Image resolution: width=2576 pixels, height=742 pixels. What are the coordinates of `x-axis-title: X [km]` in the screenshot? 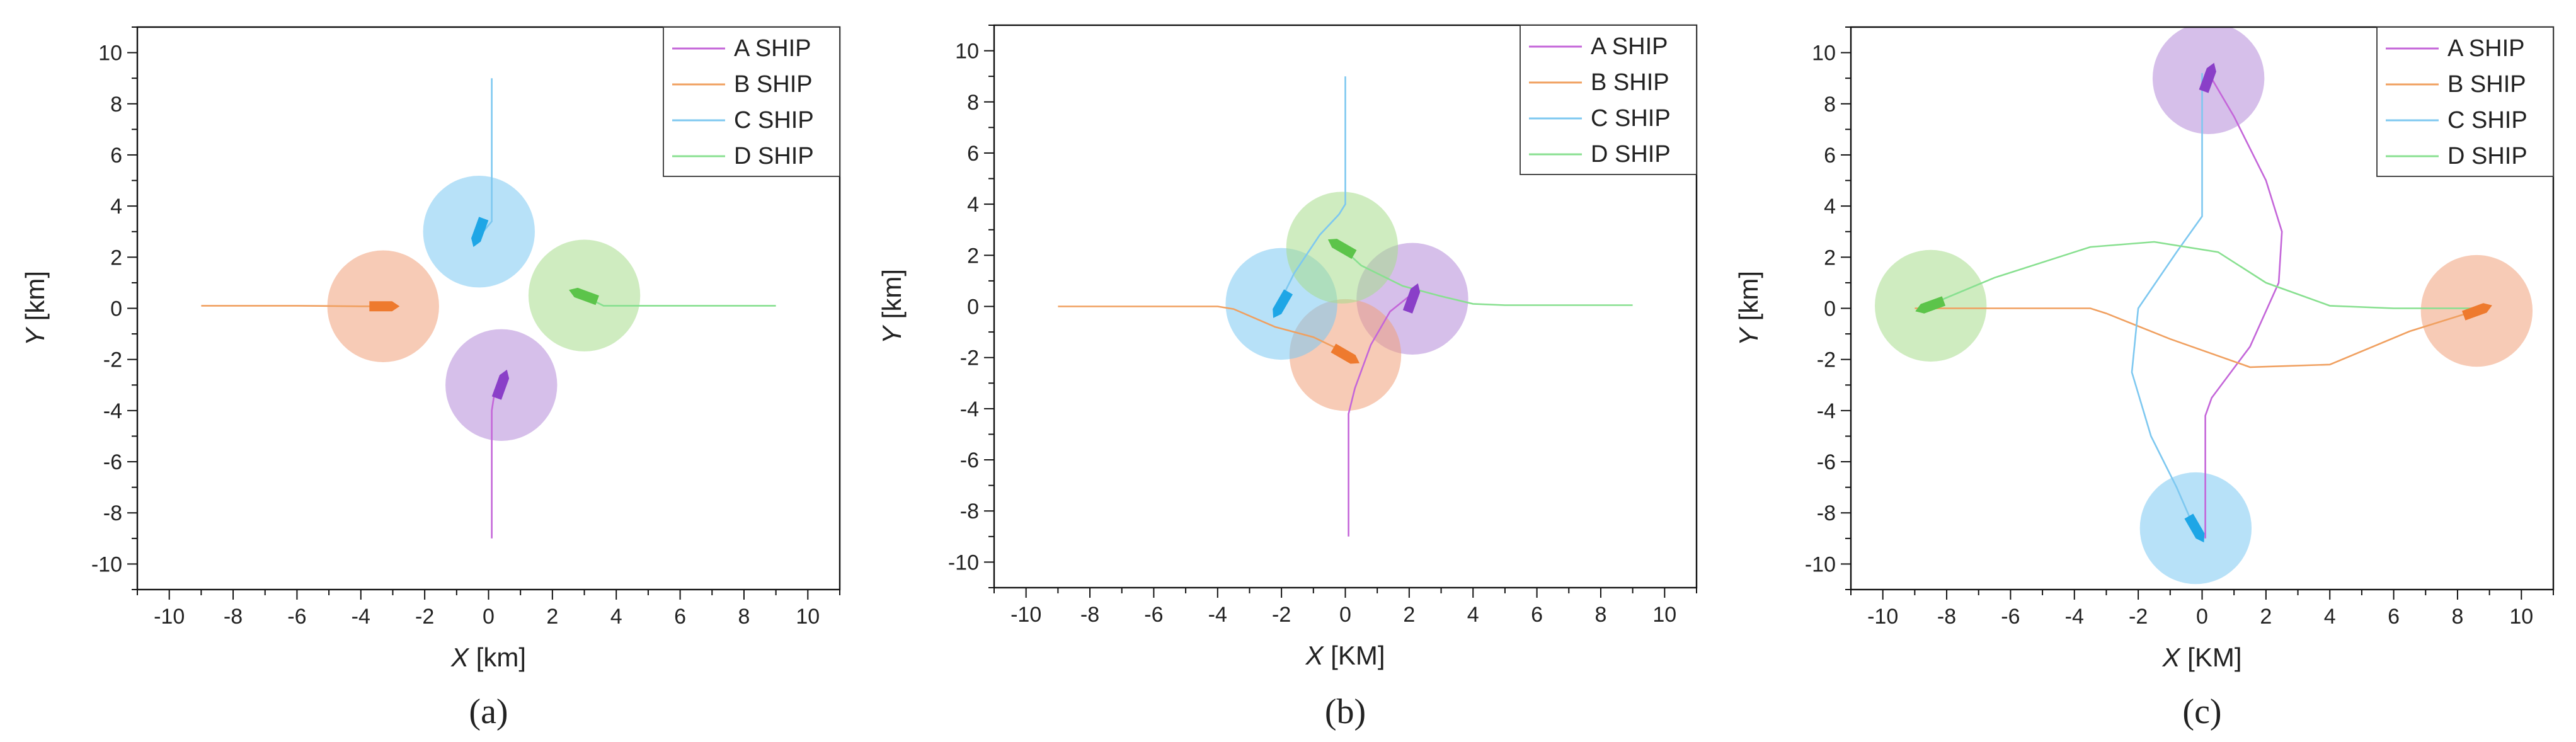 It's located at (488, 657).